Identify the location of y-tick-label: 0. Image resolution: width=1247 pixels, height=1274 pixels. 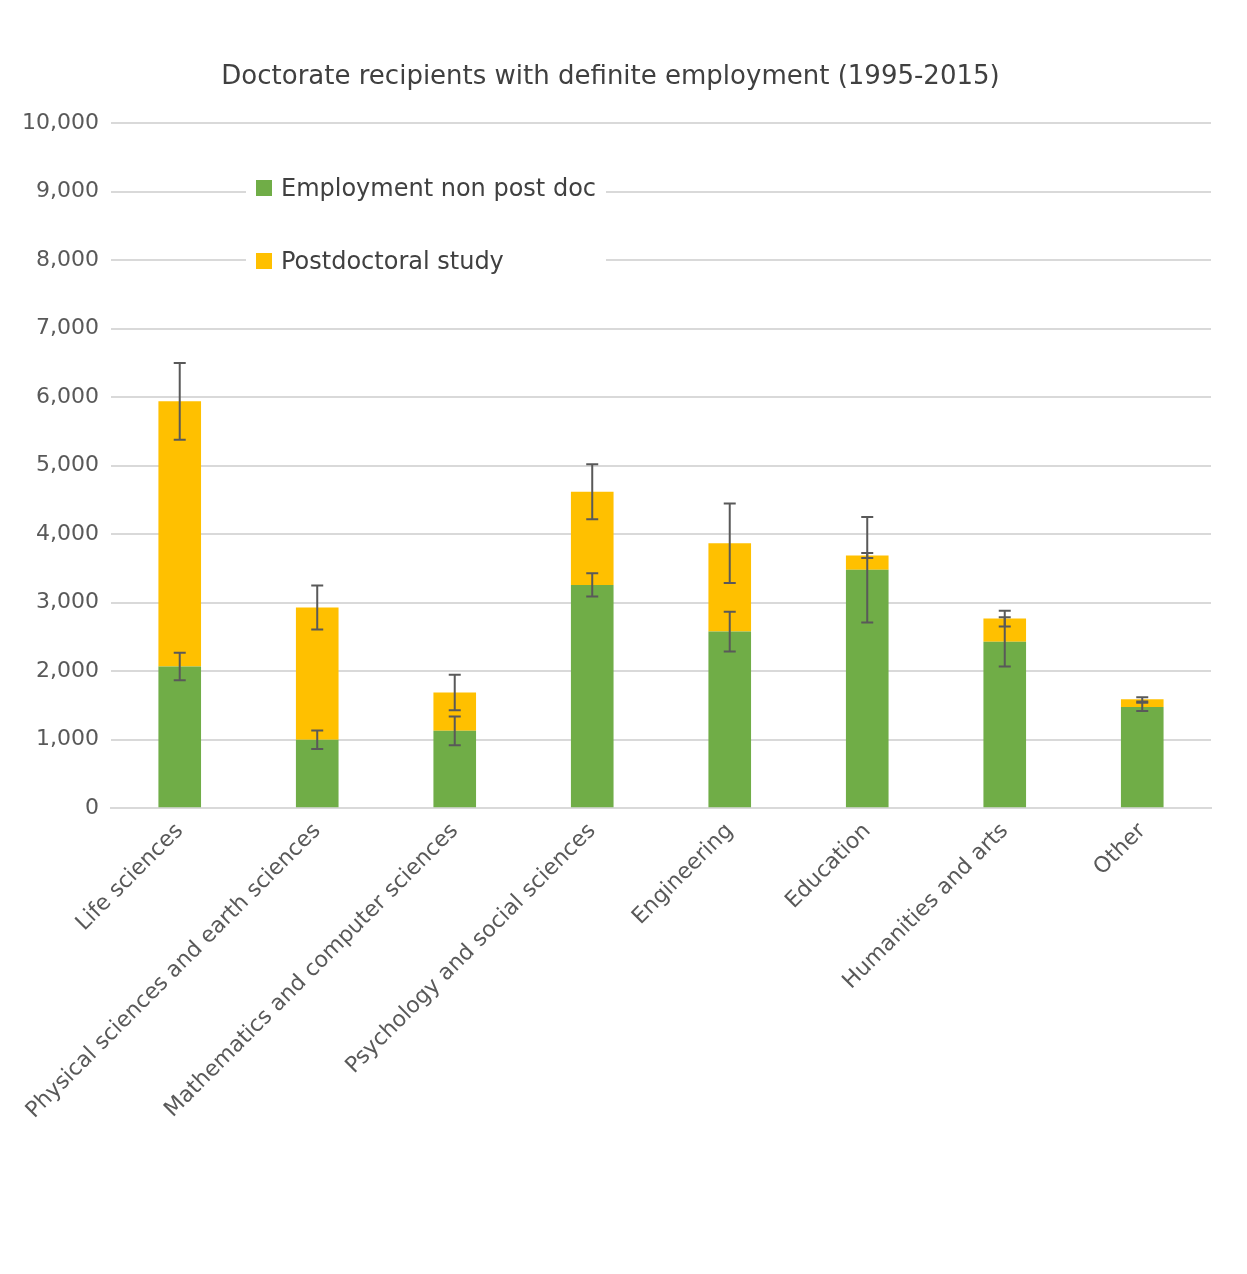
(91, 806).